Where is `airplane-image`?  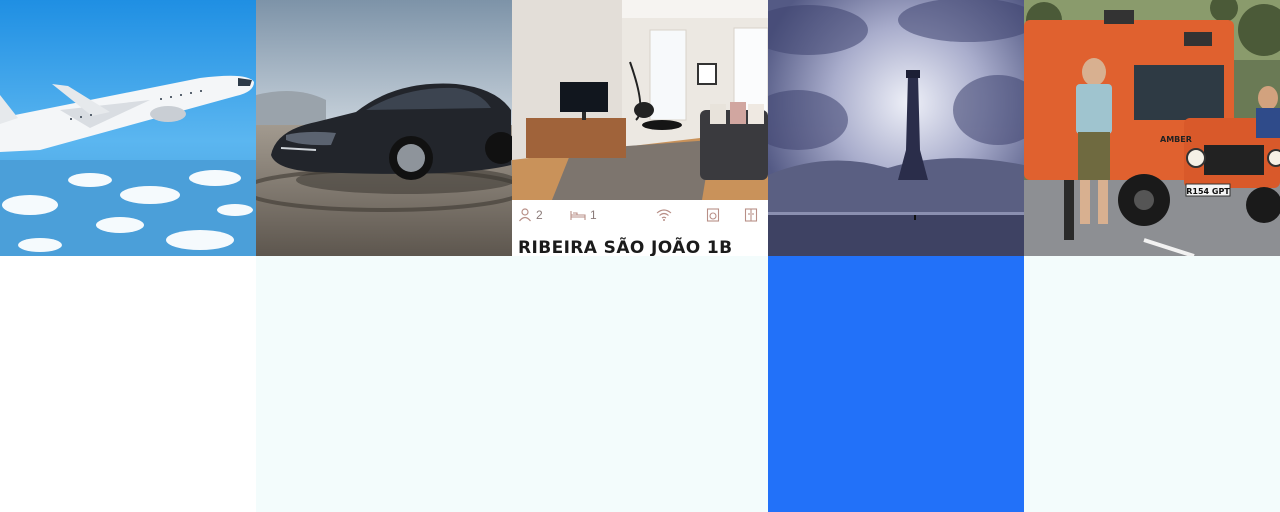
airplane-image is located at coordinates (128, 128).